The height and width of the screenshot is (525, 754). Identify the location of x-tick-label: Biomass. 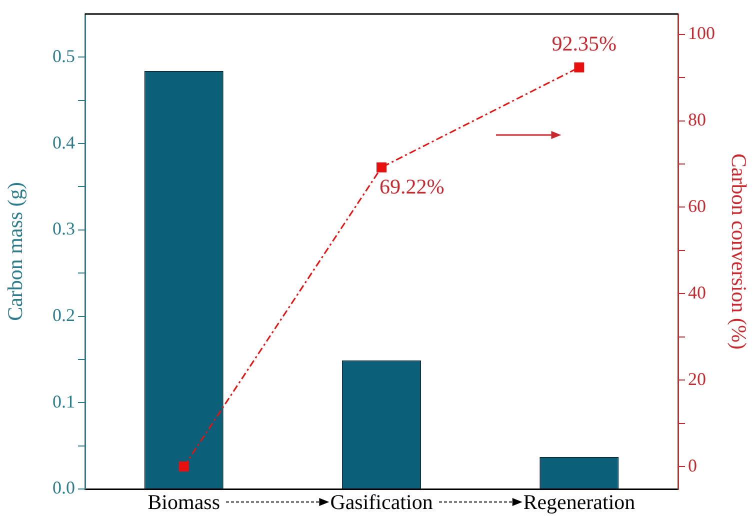
(184, 502).